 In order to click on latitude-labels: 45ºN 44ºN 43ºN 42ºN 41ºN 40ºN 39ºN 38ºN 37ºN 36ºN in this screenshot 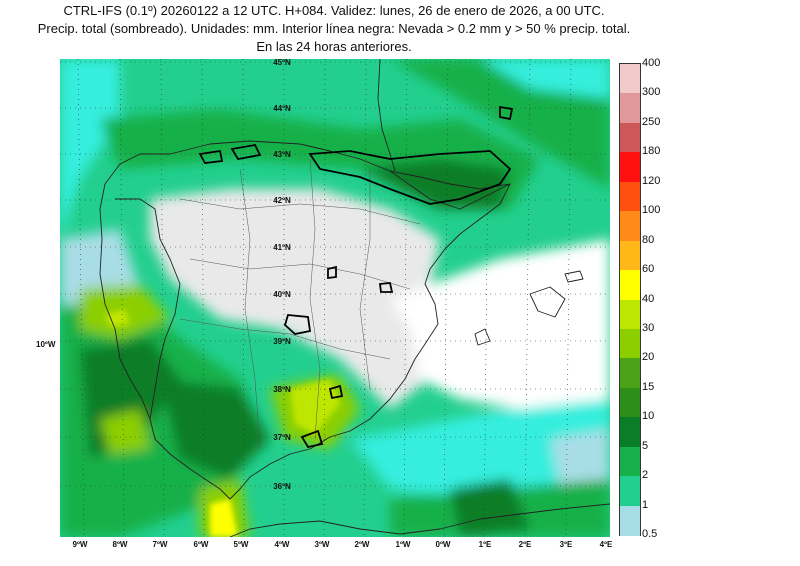, I will do `click(282, 275)`.